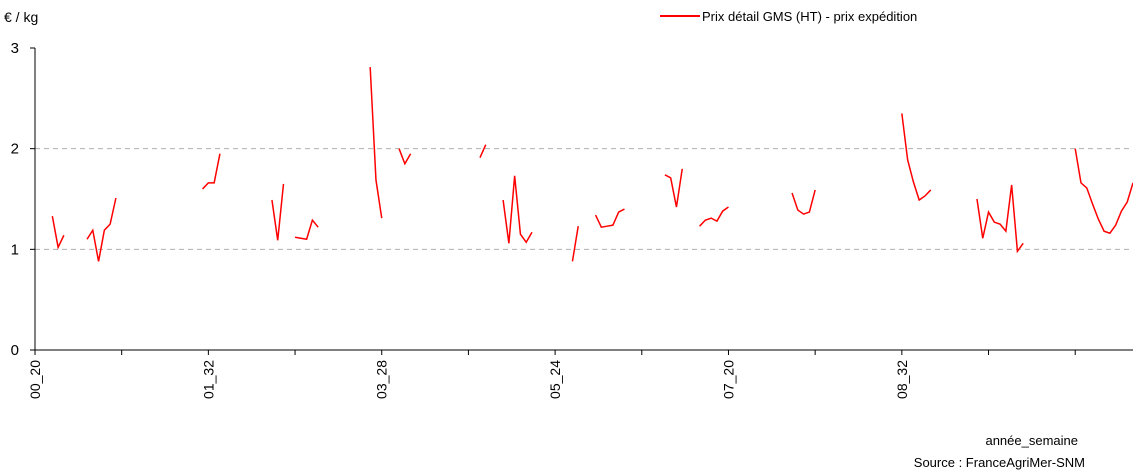 This screenshot has width=1133, height=475. Describe the element at coordinates (15, 149) in the screenshot. I see `y-tick-label: 2` at that location.